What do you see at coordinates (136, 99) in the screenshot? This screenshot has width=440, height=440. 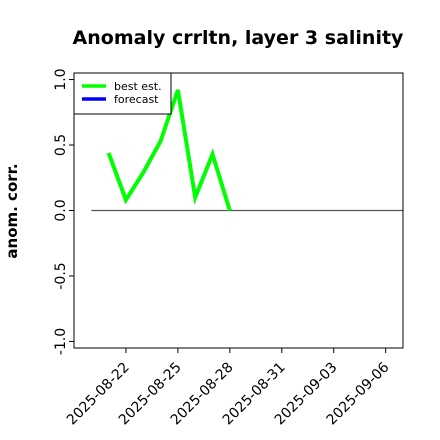 I see `legend-label: forecast` at bounding box center [136, 99].